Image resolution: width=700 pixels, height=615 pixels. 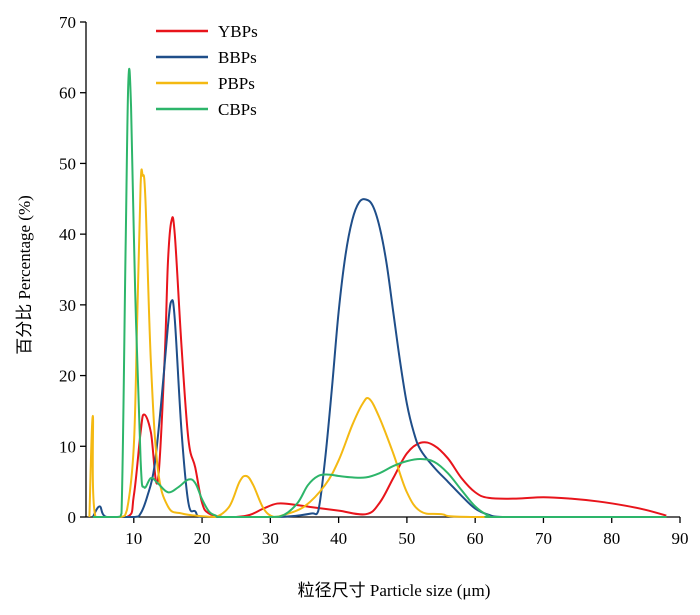 What do you see at coordinates (543, 538) in the screenshot?
I see `x-tick-label: 70` at bounding box center [543, 538].